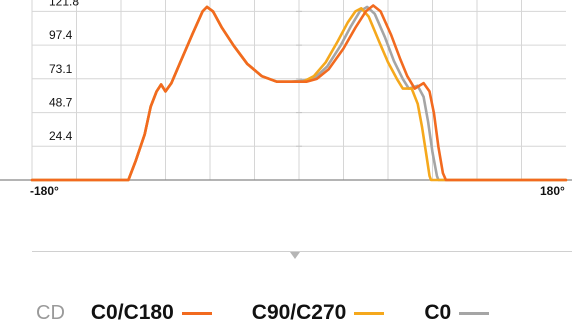 The height and width of the screenshot is (328, 572). I want to click on legend-item-c0: C0, so click(457, 313).